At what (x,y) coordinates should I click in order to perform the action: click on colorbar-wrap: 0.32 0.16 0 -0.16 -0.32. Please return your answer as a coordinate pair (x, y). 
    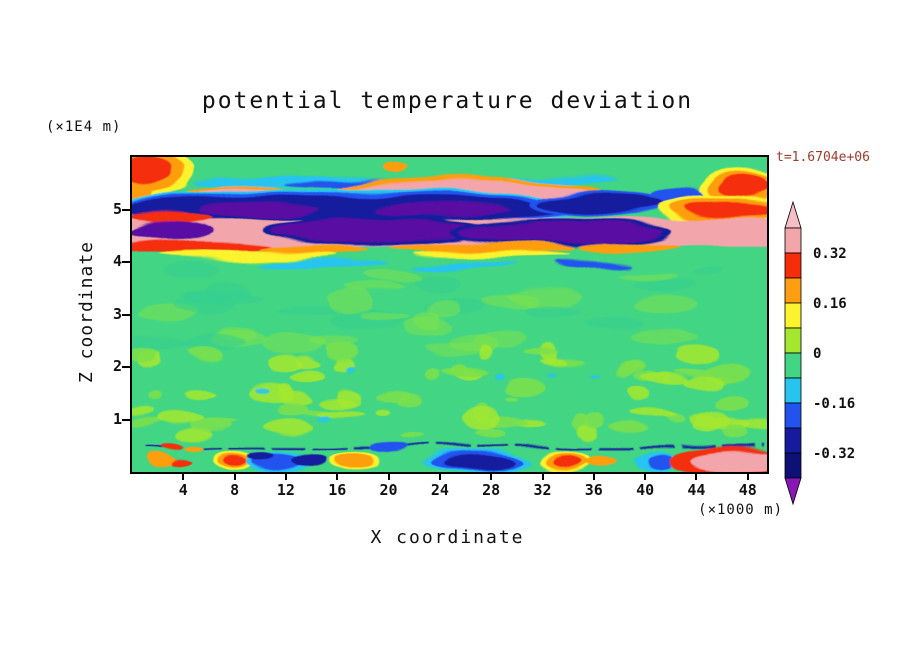
    Looking at the image, I should click on (840, 359).